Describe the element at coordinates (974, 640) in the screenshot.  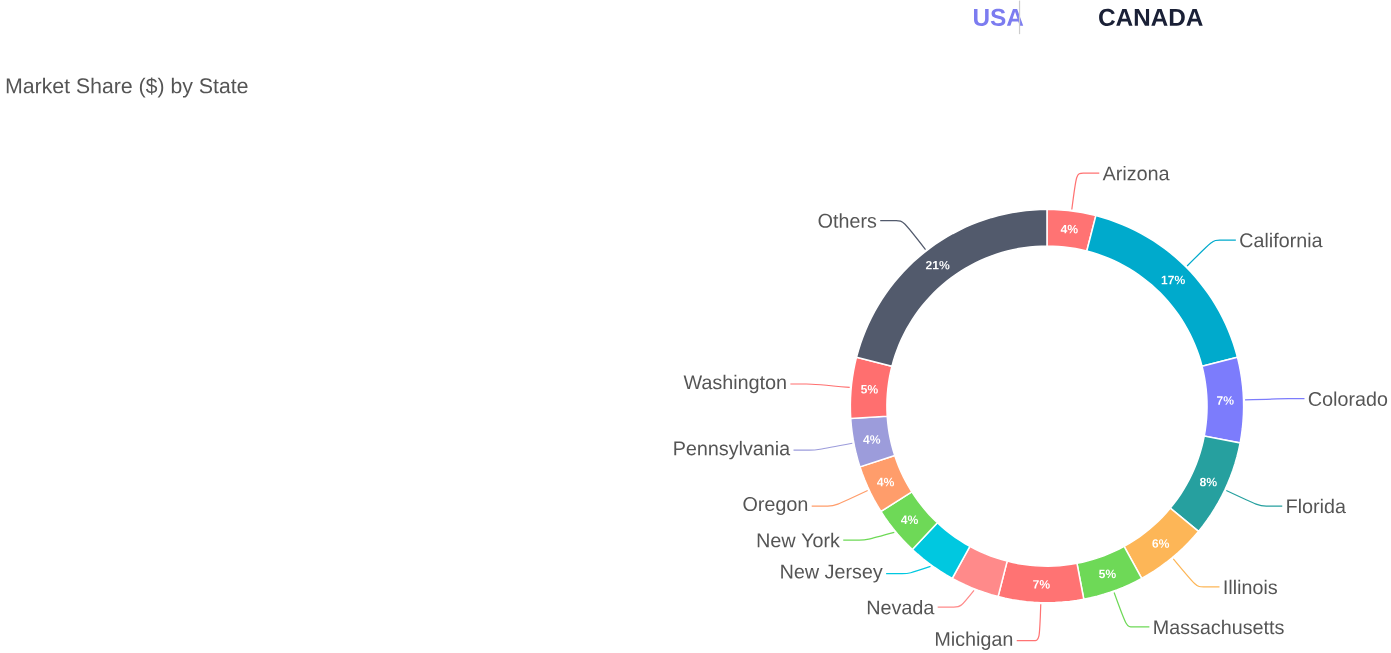
I see `slice-label: Michigan` at that location.